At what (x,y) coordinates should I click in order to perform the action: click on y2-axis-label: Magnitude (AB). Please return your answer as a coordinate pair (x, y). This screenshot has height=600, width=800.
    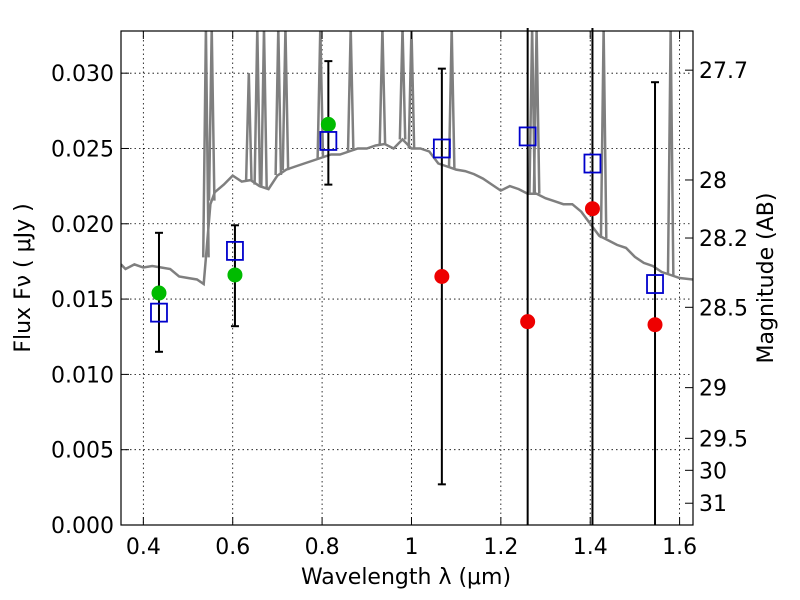
    Looking at the image, I should click on (766, 278).